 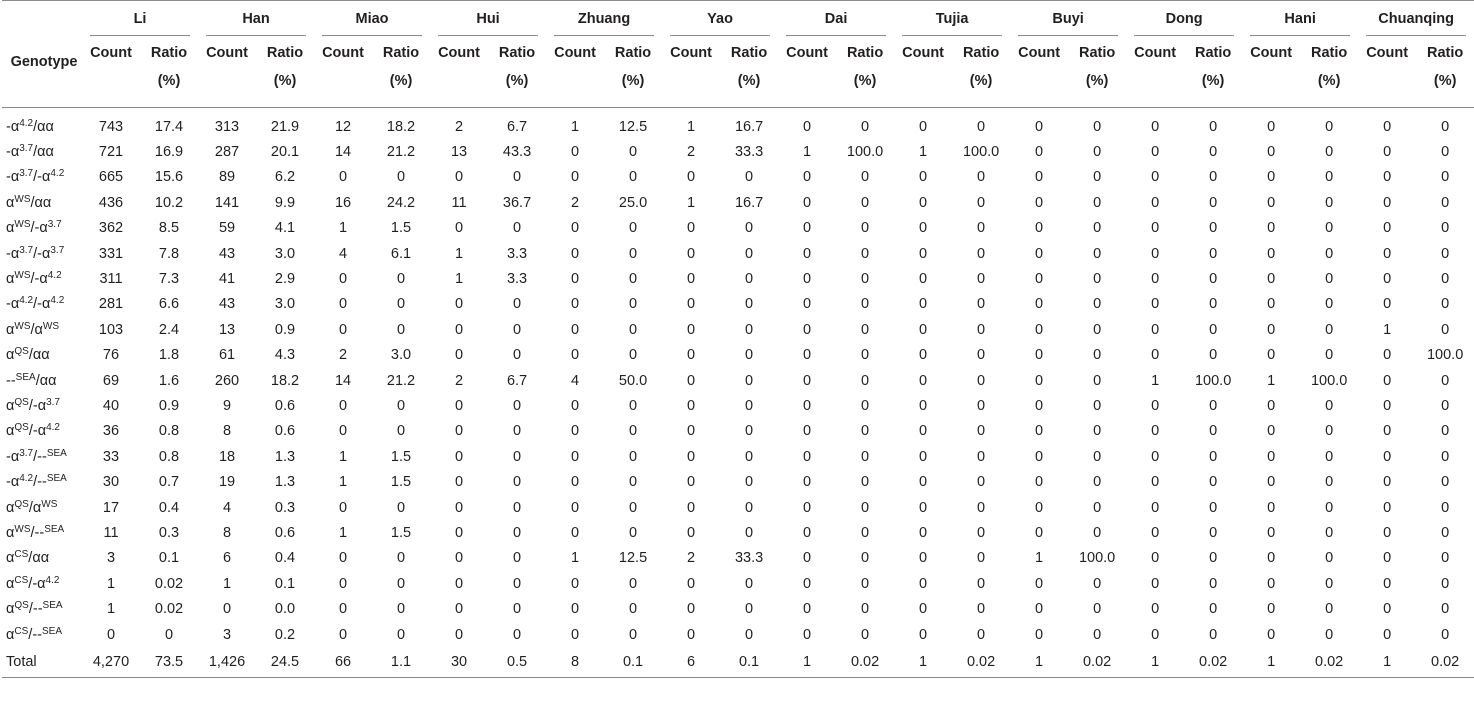 What do you see at coordinates (749, 202) in the screenshot?
I see `ratio-cell: 16.7` at bounding box center [749, 202].